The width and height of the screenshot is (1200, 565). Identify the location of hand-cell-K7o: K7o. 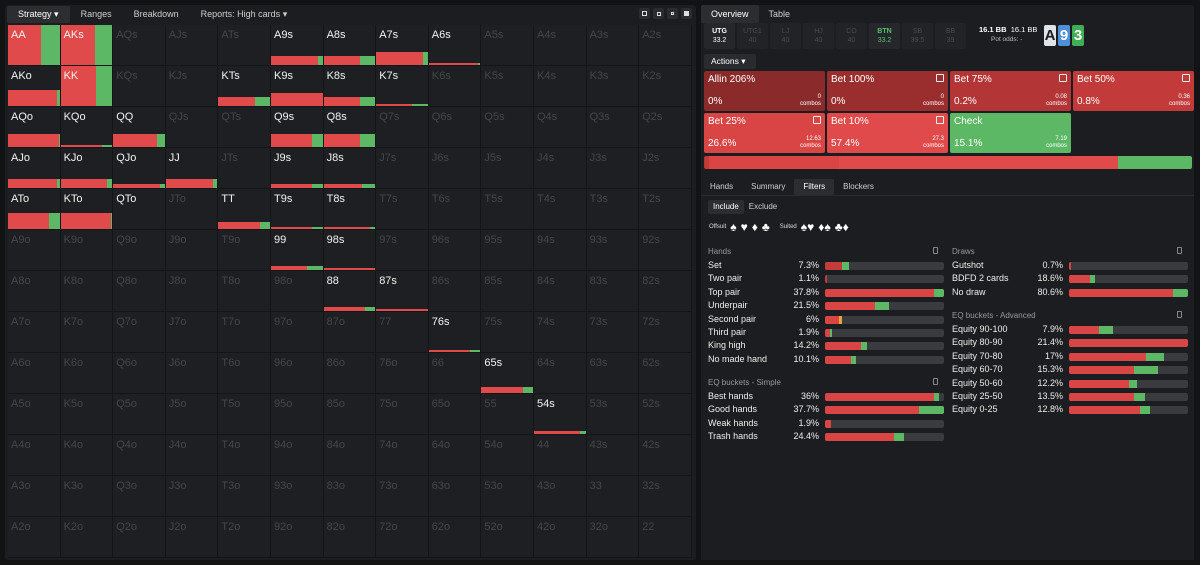
(87, 332).